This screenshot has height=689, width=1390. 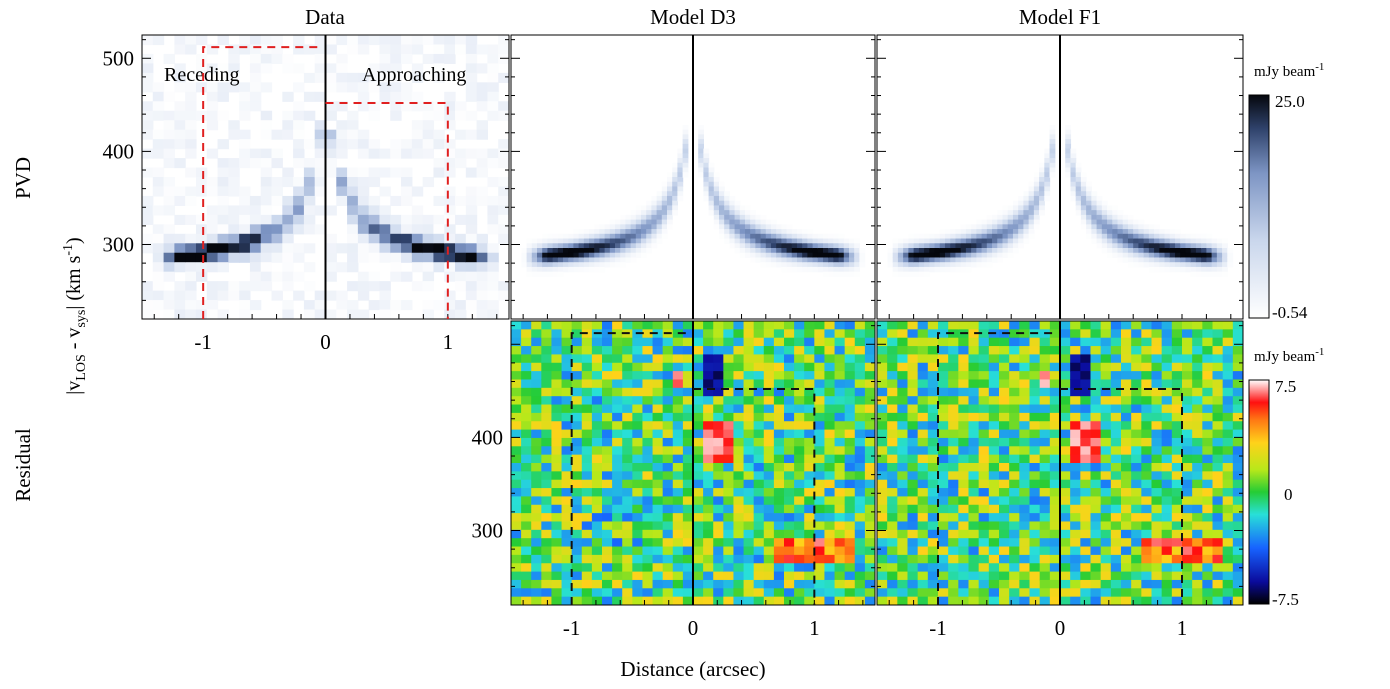 I want to click on colorbar-residual-max: 7.5, so click(x=1285, y=386).